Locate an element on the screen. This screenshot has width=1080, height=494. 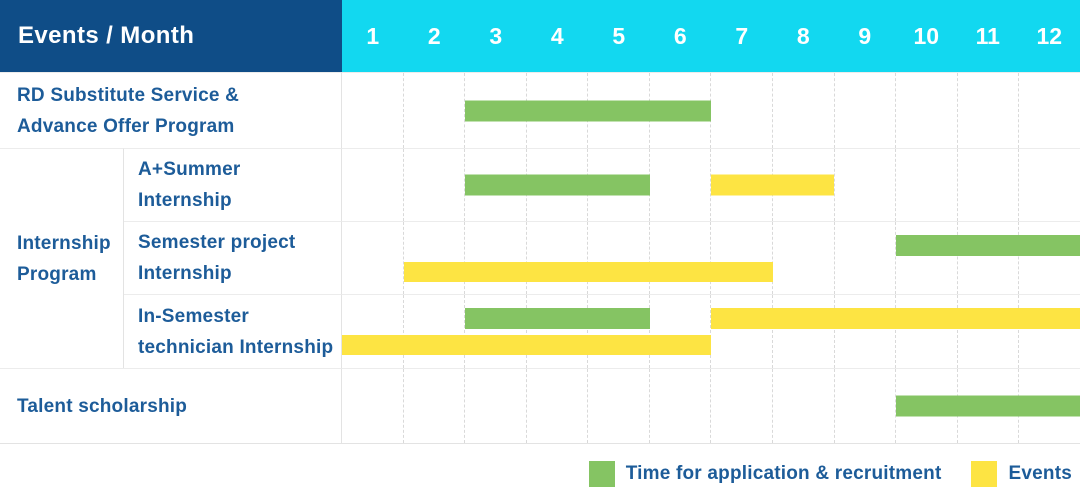
month-header-7: 7 is located at coordinates (742, 35).